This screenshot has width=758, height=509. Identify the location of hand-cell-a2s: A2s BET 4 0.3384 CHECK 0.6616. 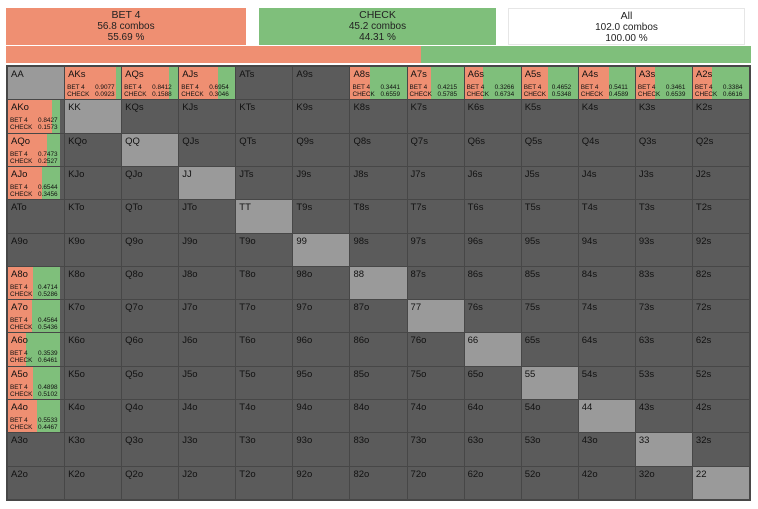
(720, 83).